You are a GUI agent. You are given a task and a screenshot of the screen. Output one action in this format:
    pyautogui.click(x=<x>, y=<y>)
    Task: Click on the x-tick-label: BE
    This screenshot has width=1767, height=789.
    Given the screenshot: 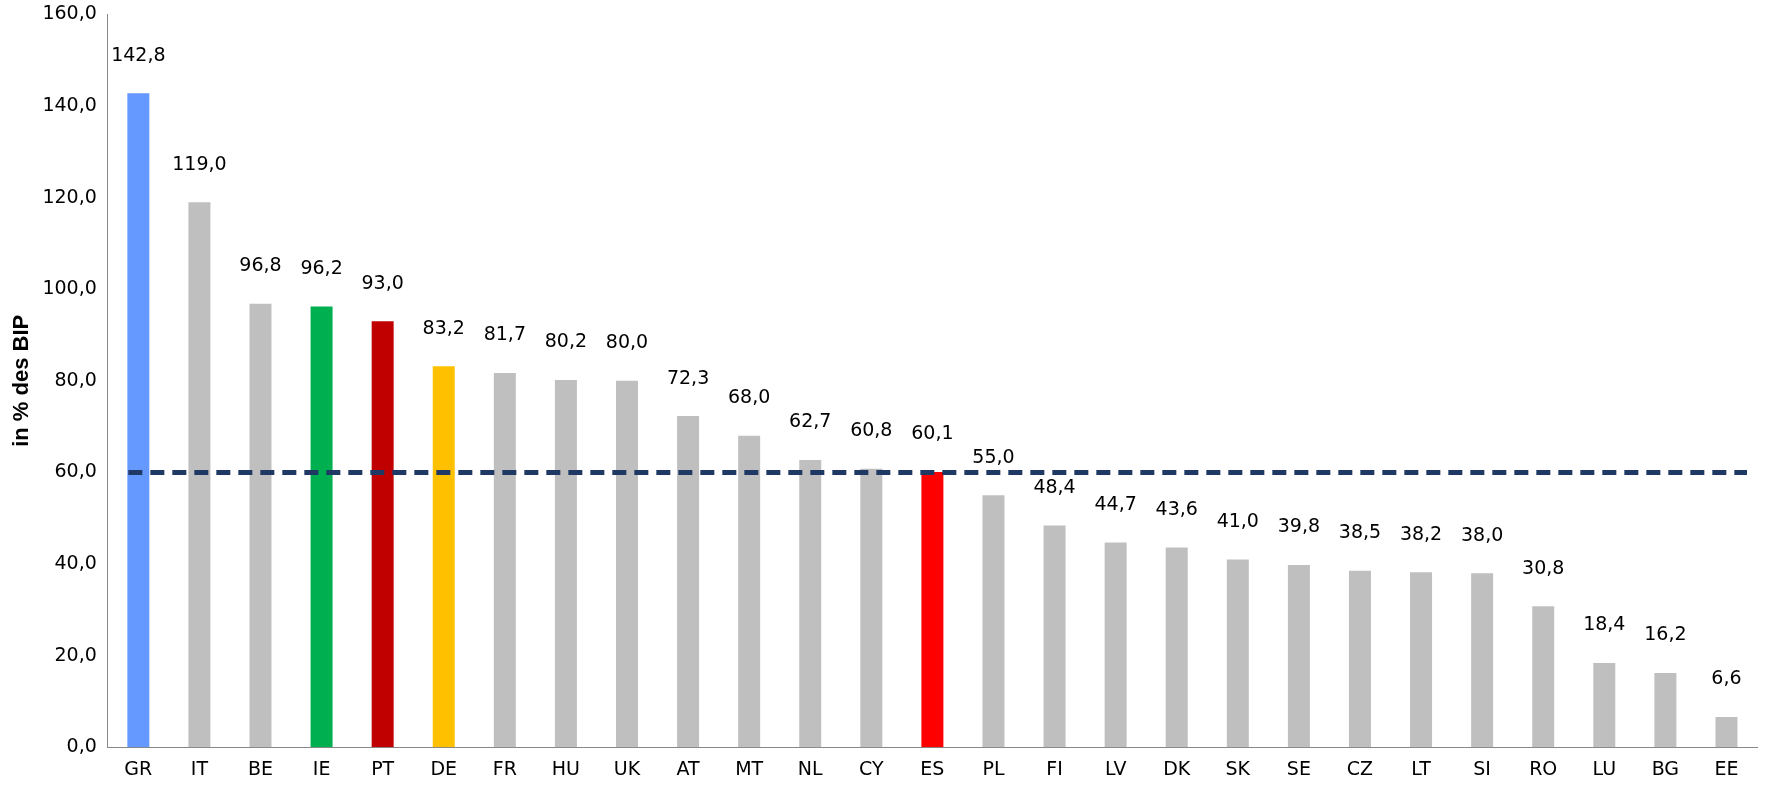 What is the action you would take?
    pyautogui.click(x=260, y=767)
    